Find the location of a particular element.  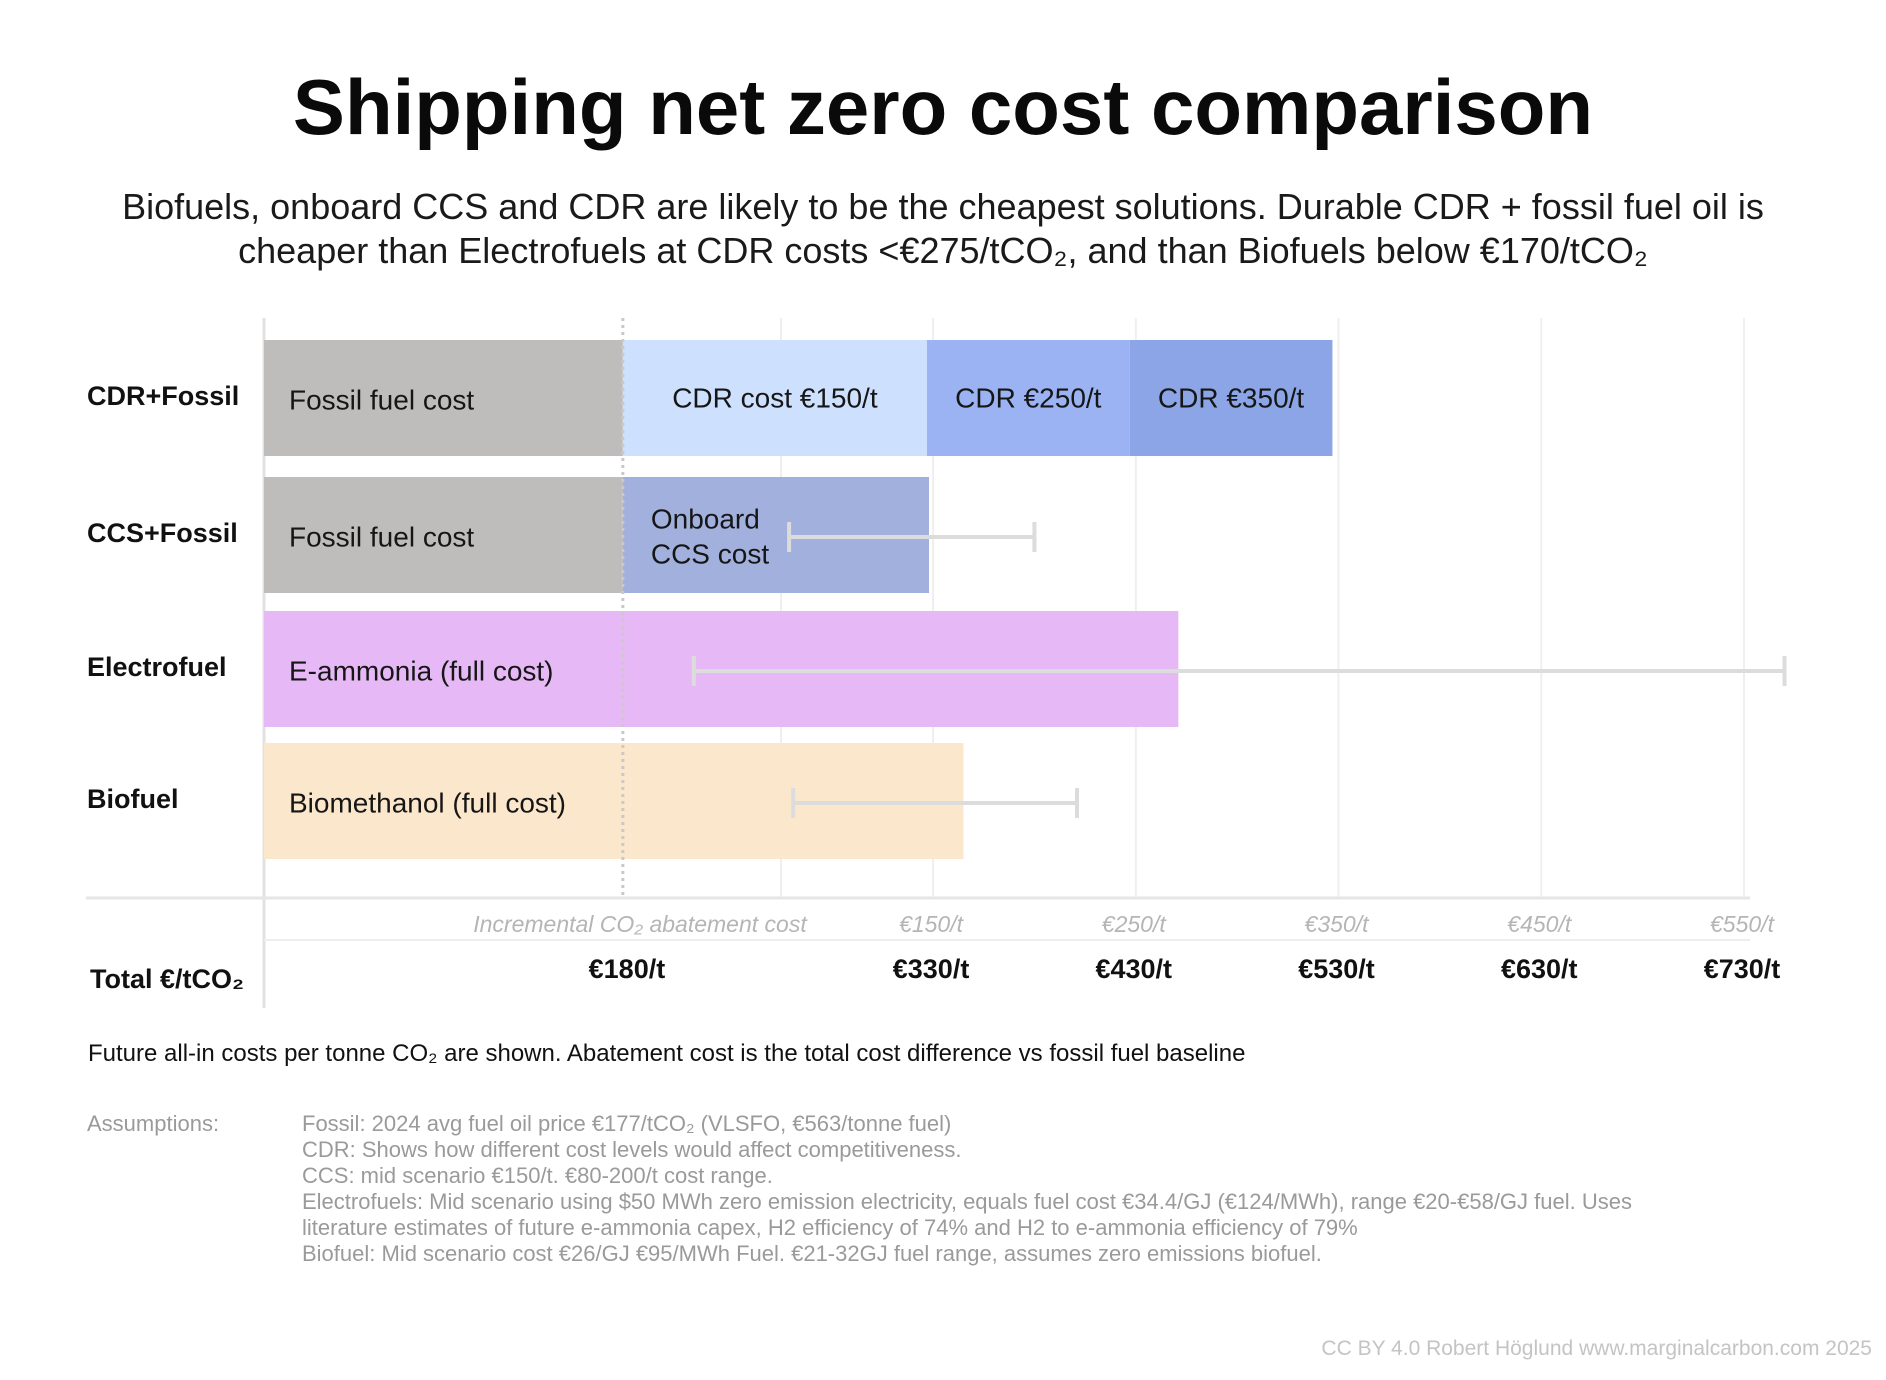

incremental-tick-label: €150/t is located at coordinates (932, 924).